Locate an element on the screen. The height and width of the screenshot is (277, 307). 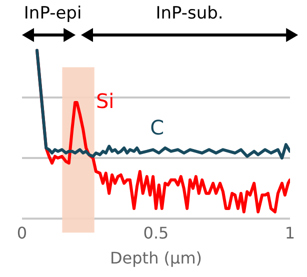
x-tick-label: 0 is located at coordinates (22, 232).